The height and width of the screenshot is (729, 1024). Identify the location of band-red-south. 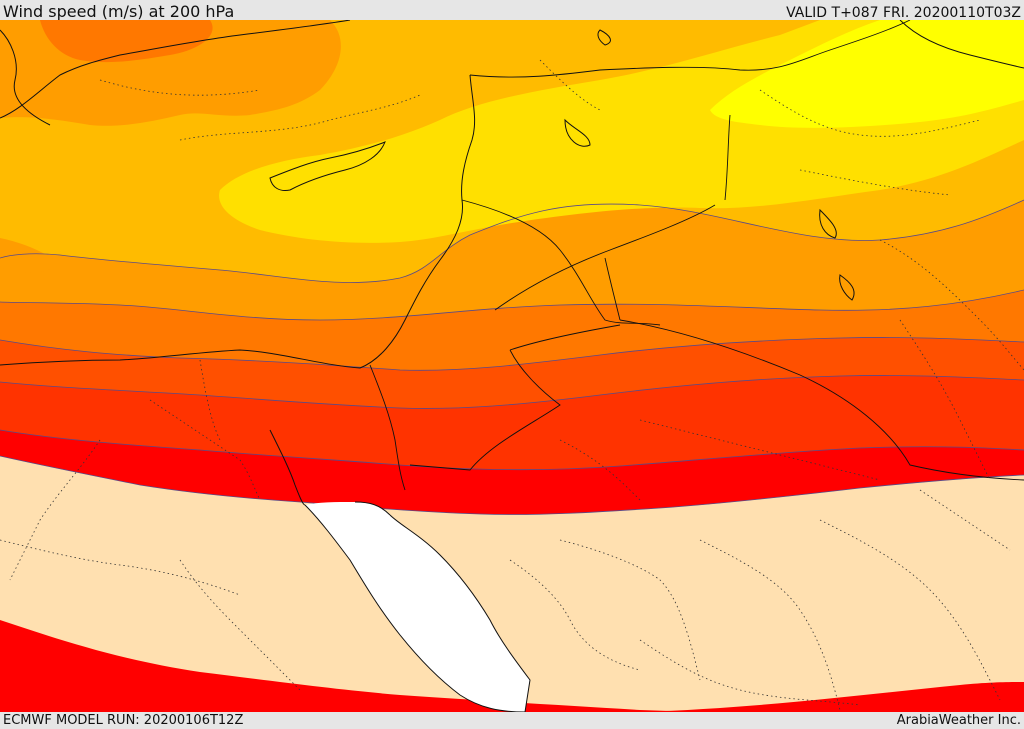
(350, 666).